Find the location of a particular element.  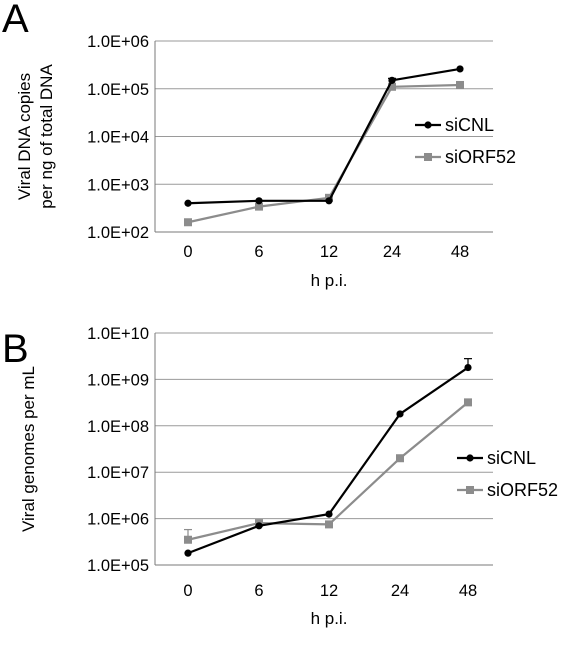

y-tick-label: 1.0E+08 is located at coordinates (118, 427).